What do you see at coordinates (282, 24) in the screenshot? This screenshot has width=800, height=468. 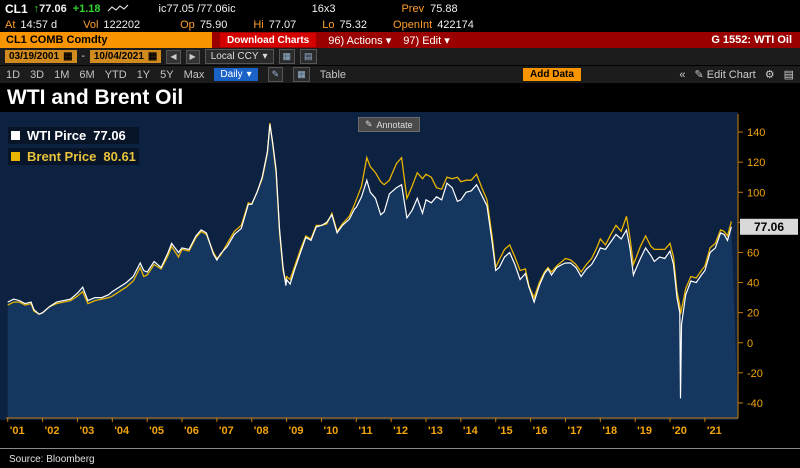 I see `high-value: 77.07` at bounding box center [282, 24].